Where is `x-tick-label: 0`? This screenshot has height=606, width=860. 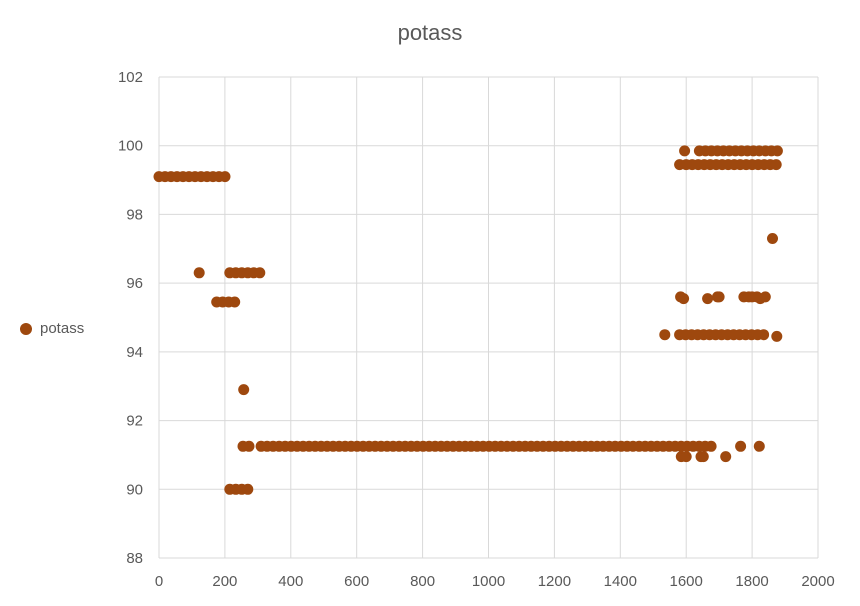
x-tick-label: 0 is located at coordinates (159, 581).